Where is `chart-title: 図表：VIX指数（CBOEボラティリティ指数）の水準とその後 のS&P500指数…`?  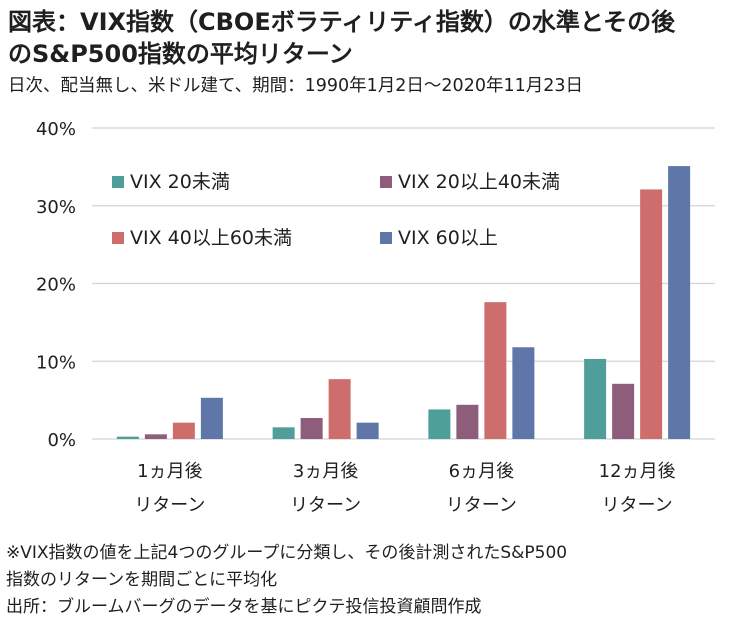 chart-title: 図表：VIX指数（CBOEボラティリティ指数）の水準とその後 のS&P500指数… is located at coordinates (378, 38).